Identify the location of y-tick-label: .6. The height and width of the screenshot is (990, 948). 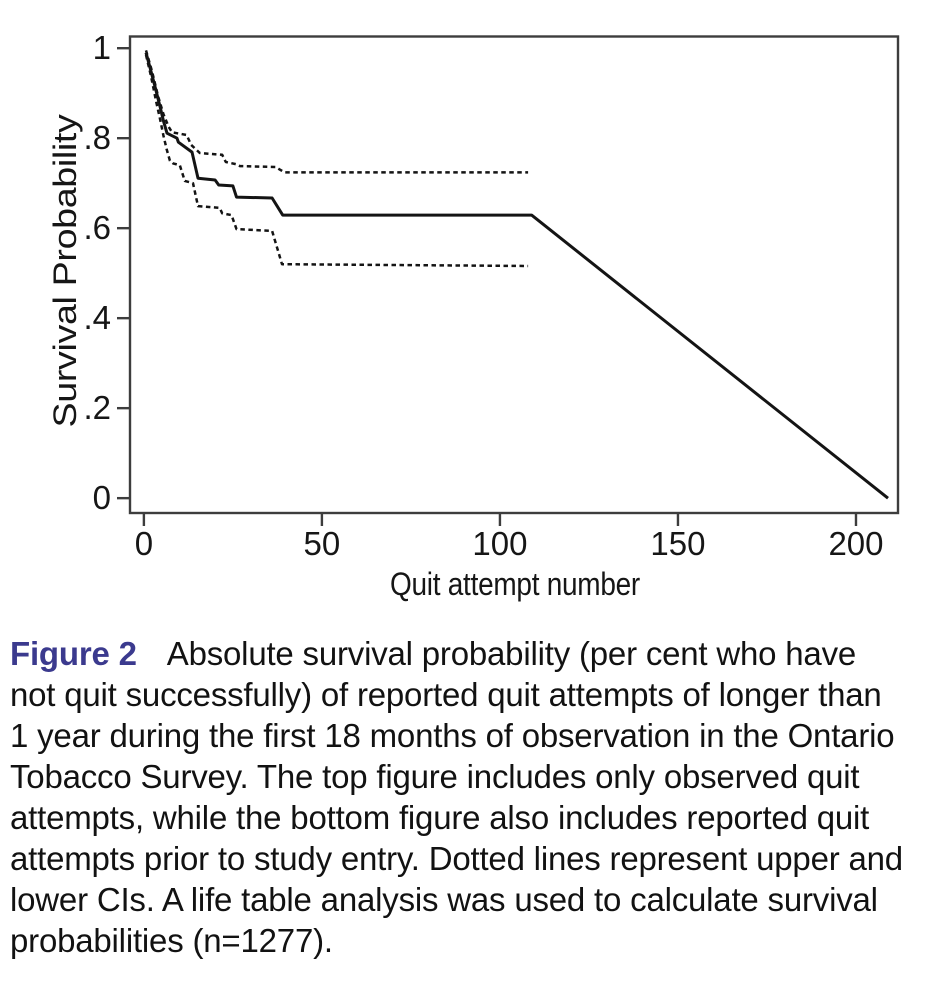
(97, 227).